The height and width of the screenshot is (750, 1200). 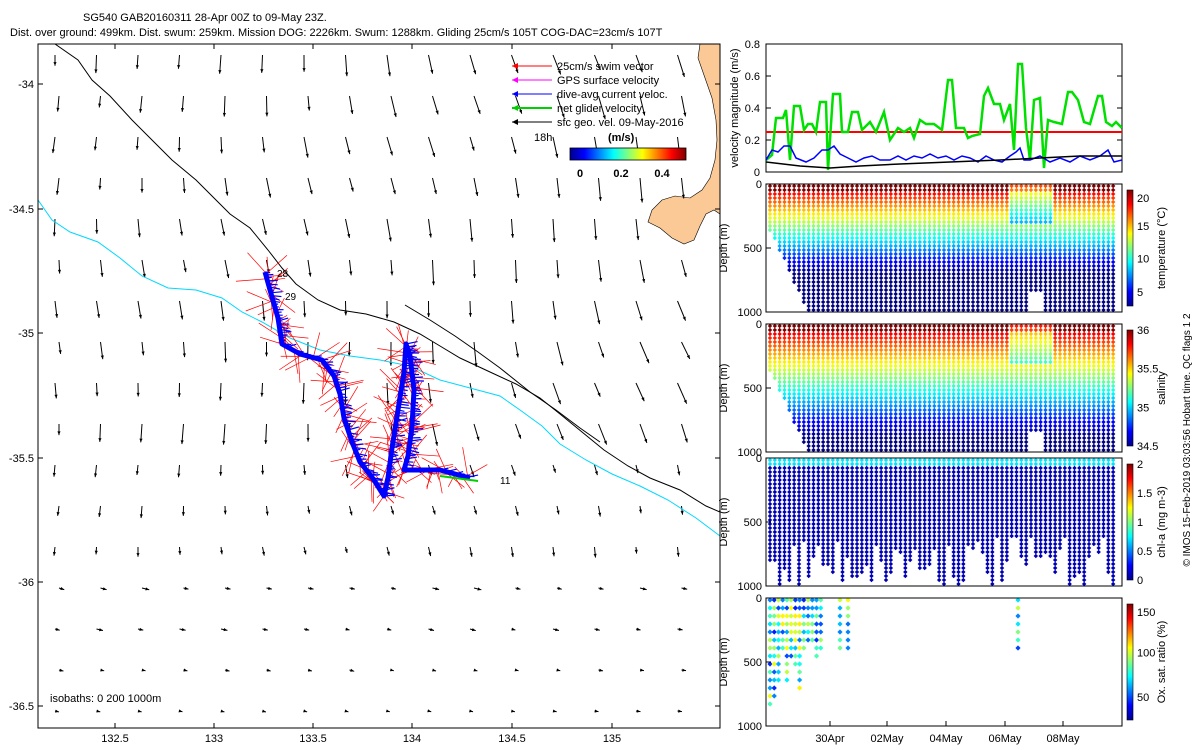 What do you see at coordinates (944, 153) in the screenshot?
I see `dac-series` at bounding box center [944, 153].